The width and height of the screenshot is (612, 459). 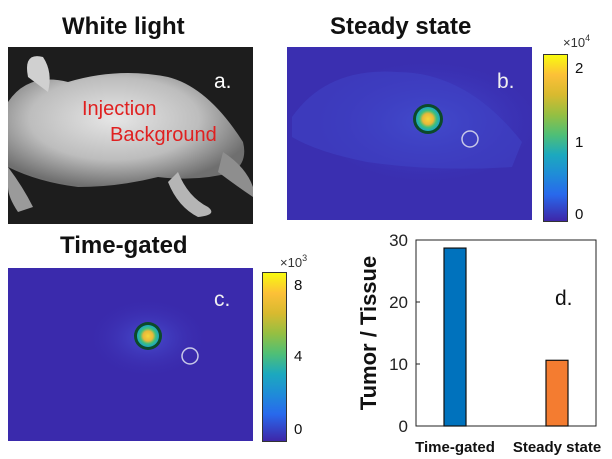 I want to click on y-tick-label: 0, so click(x=403, y=426).